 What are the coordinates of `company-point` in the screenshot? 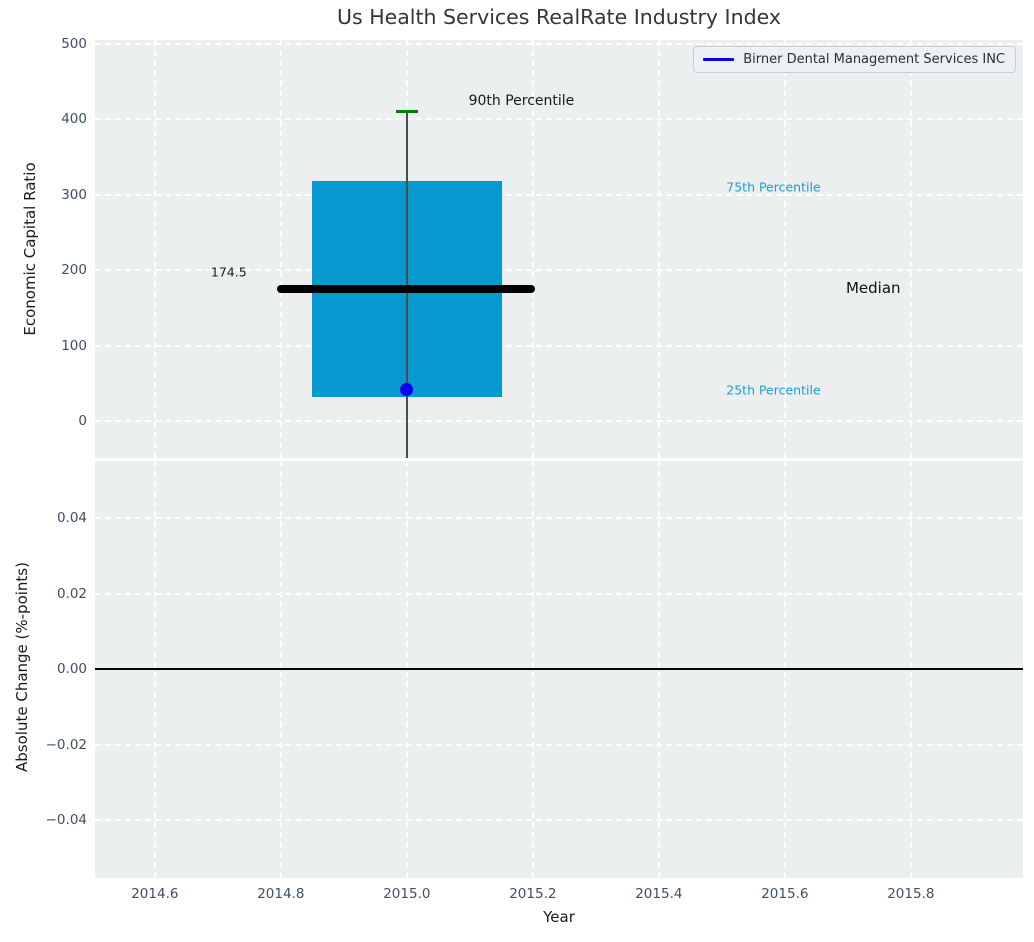 It's located at (407, 389).